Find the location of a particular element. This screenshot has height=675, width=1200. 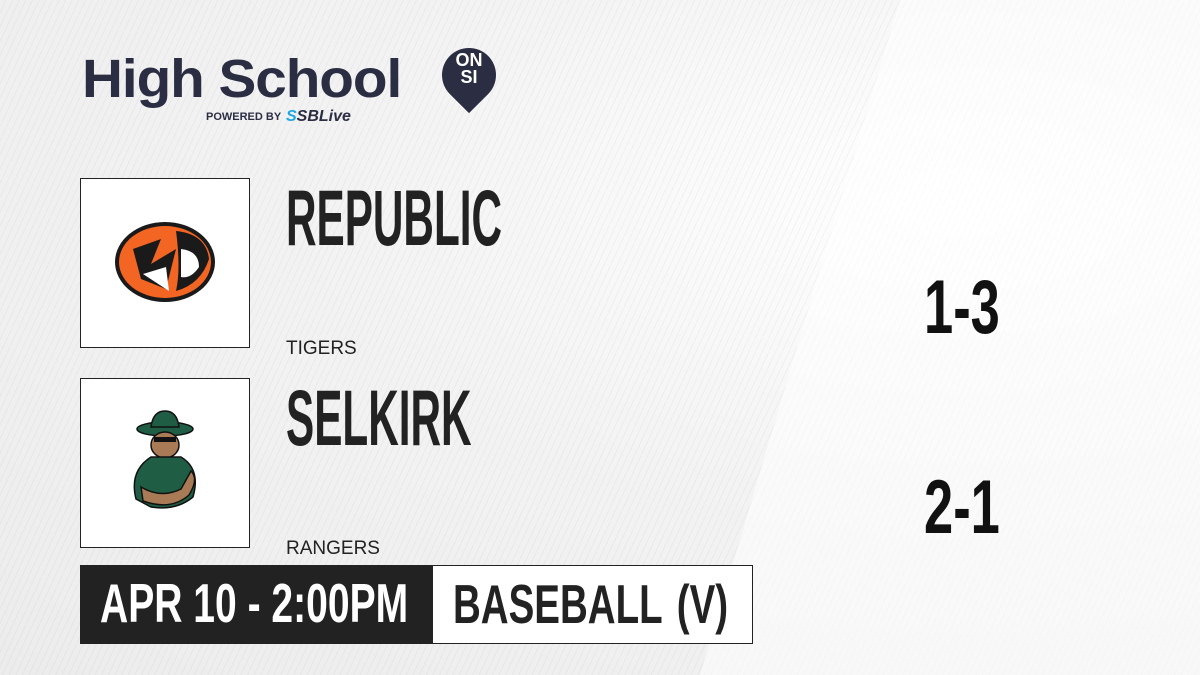

game-sport: BASEBALL (V) is located at coordinates (591, 604).